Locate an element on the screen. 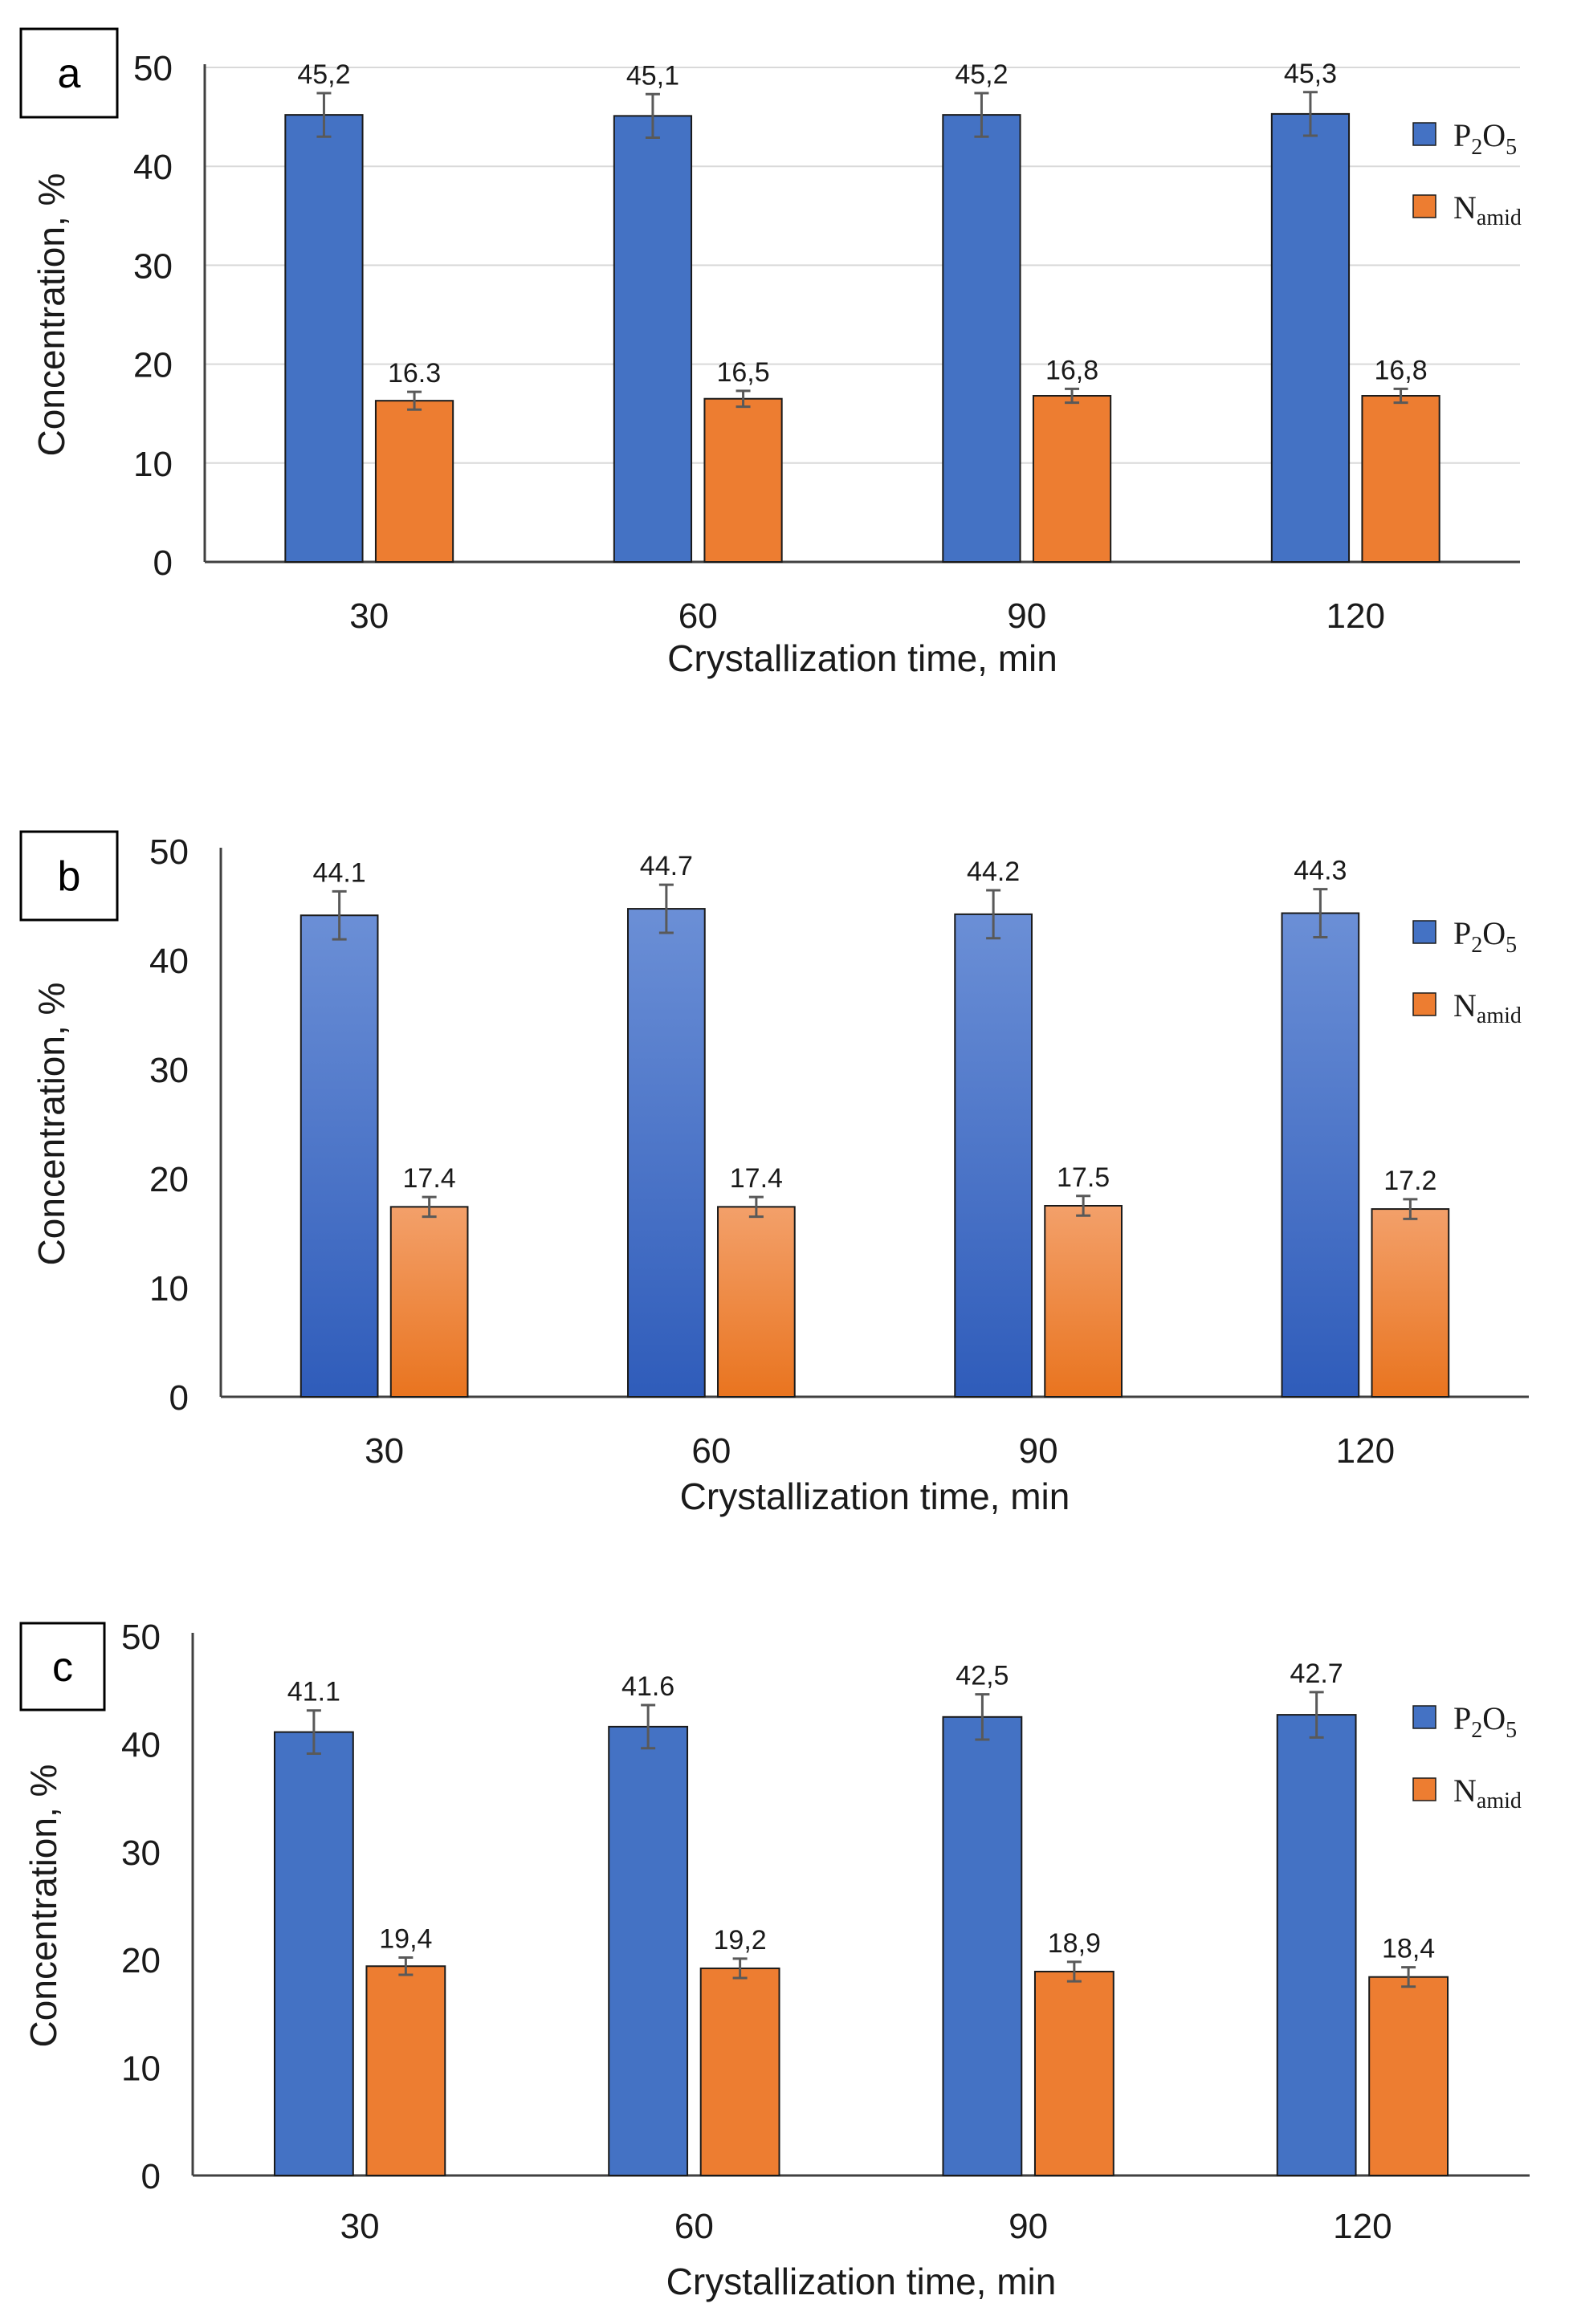 Image resolution: width=1577 pixels, height=2324 pixels. data-label: 18,9 is located at coordinates (1074, 1943).